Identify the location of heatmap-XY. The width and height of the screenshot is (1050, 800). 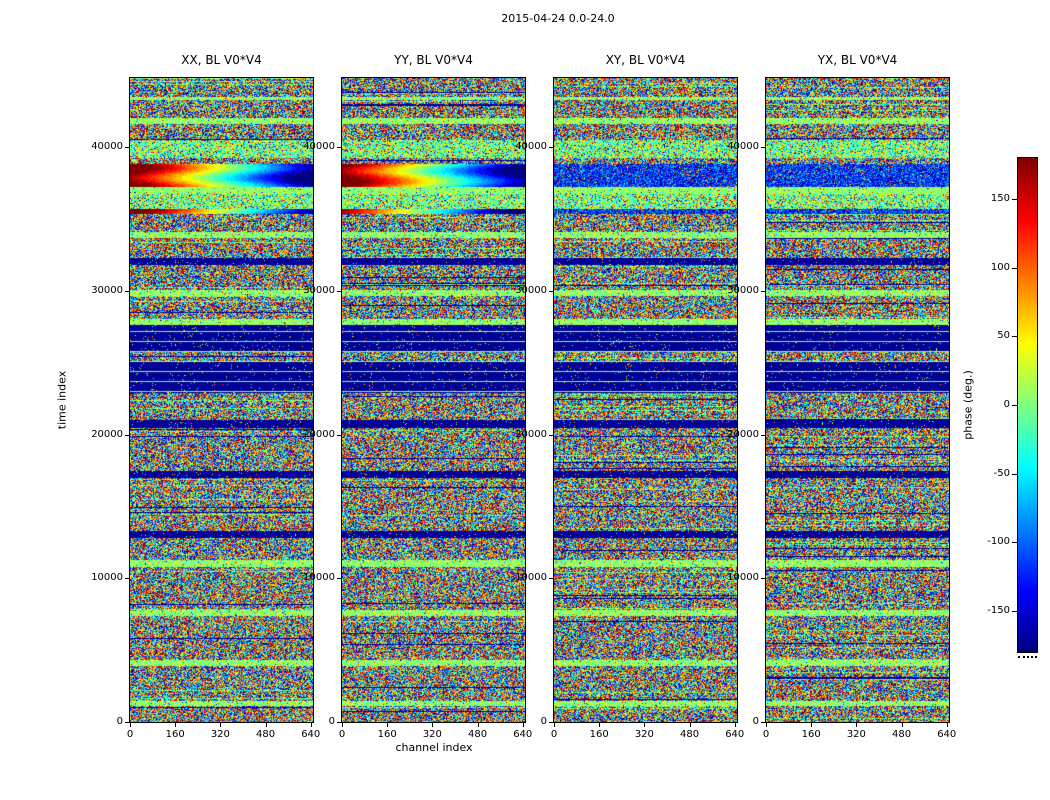
(645, 400).